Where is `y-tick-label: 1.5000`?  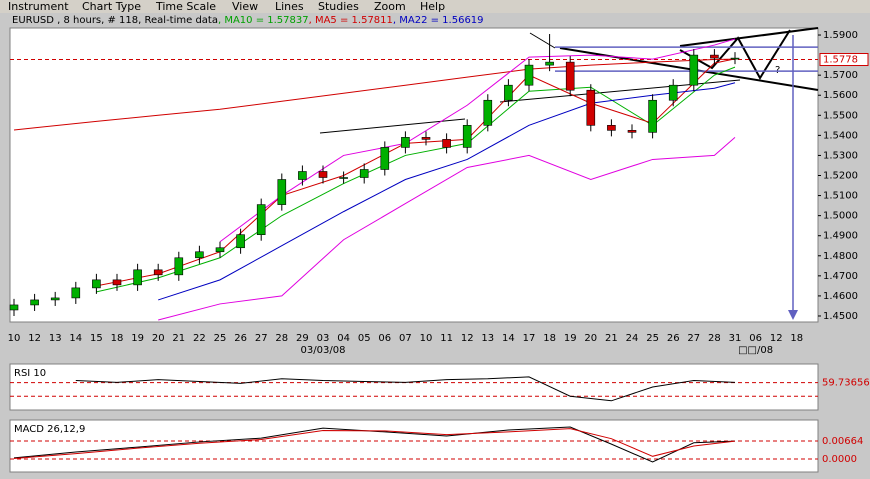 y-tick-label: 1.5000 is located at coordinates (840, 216).